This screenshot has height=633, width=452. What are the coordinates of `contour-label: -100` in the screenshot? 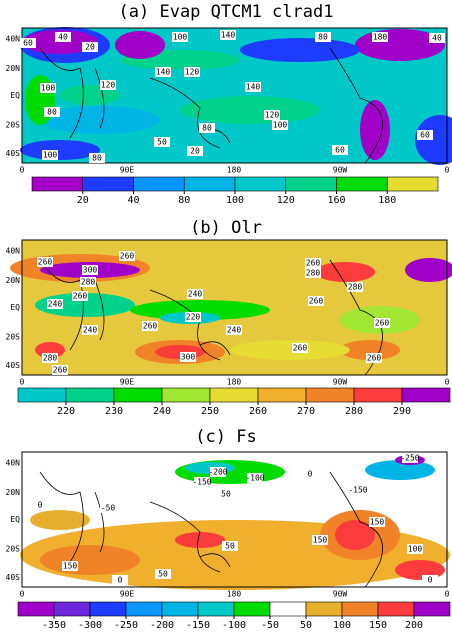 It's located at (254, 478).